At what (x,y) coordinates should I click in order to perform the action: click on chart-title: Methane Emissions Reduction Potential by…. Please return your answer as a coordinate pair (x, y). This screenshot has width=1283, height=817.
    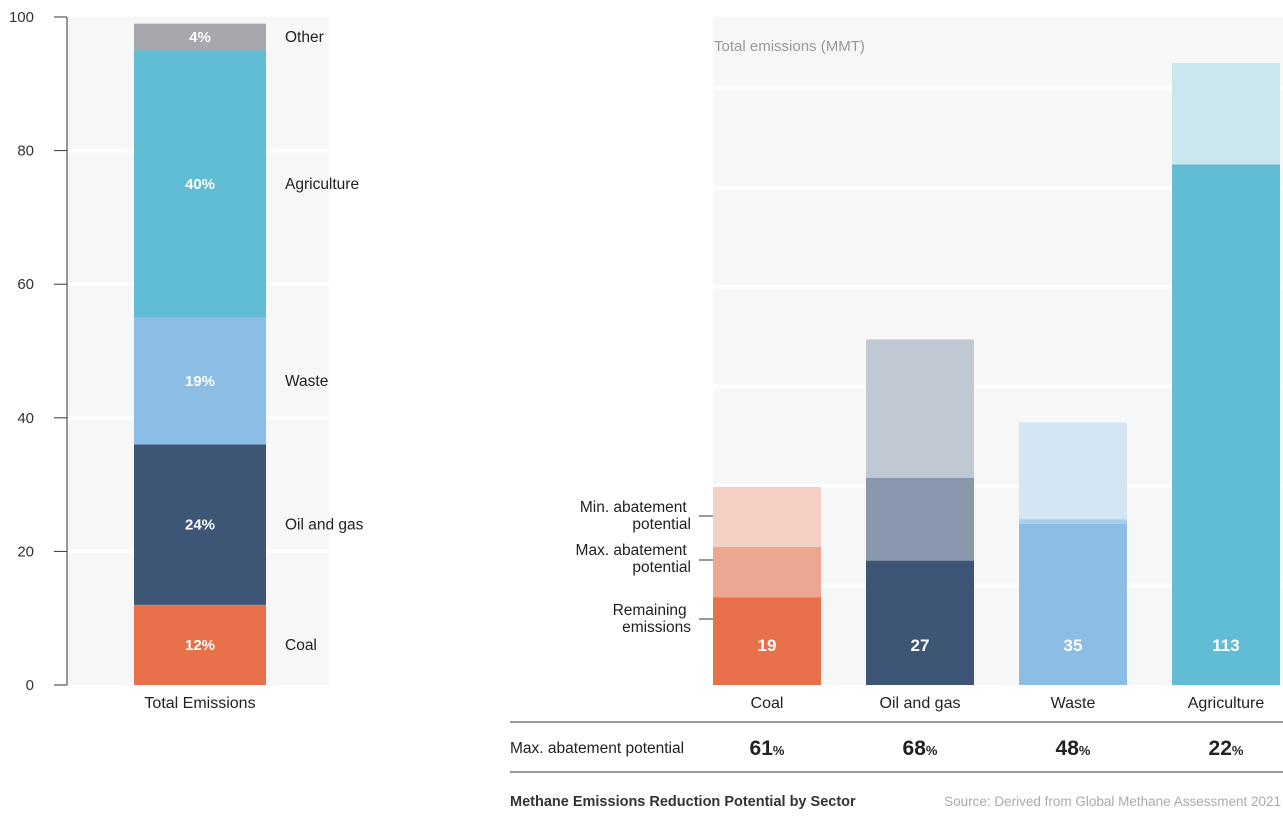
    Looking at the image, I should click on (683, 802).